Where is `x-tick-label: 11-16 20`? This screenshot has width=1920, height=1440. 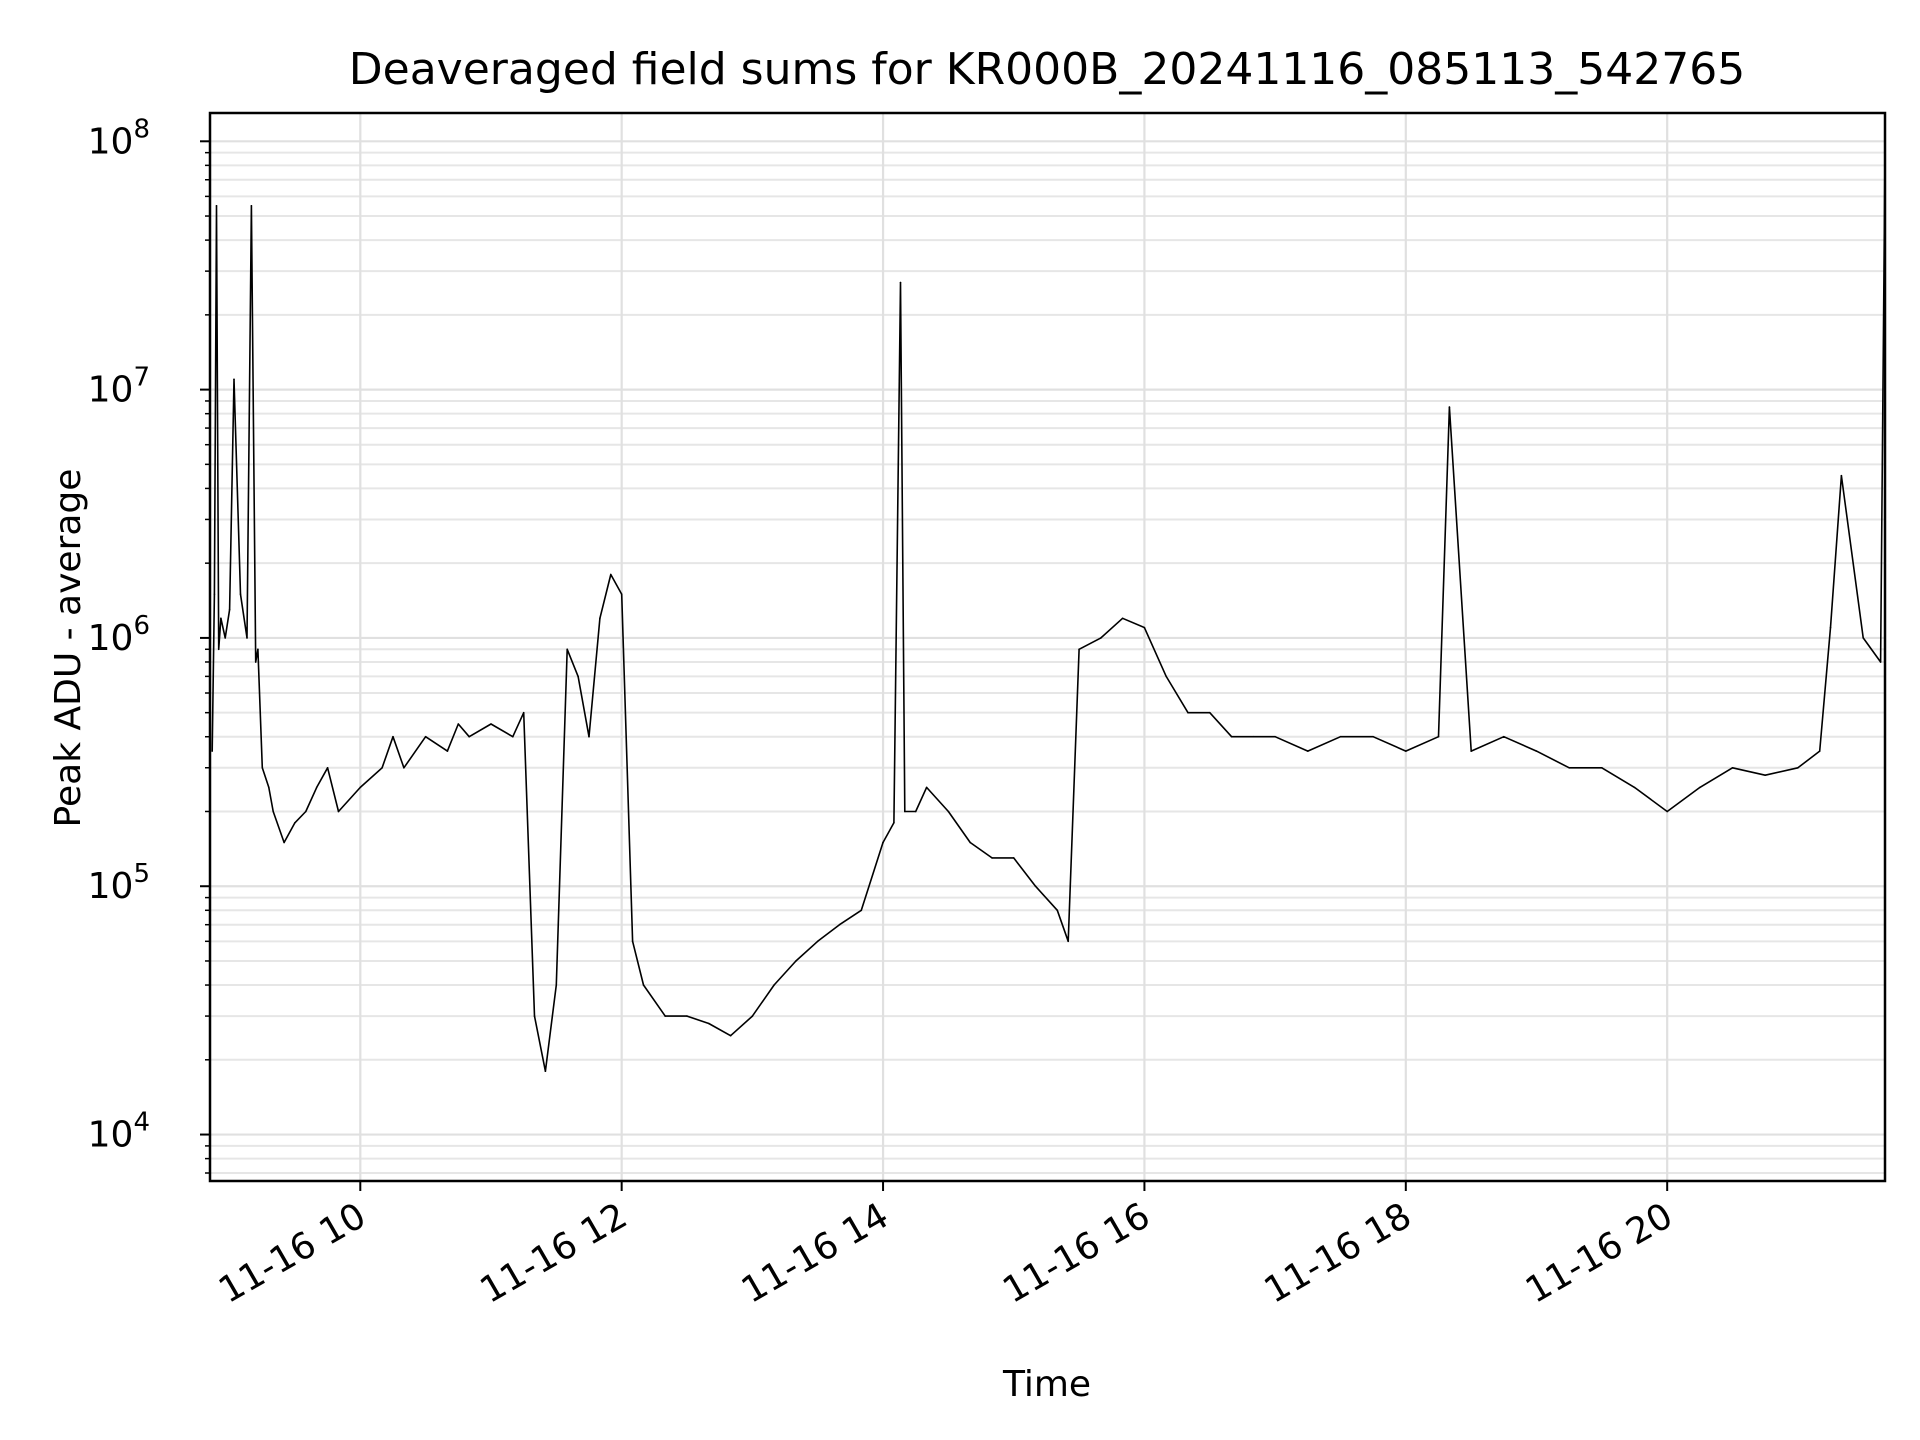
x-tick-label: 11-16 20 is located at coordinates (1599, 1253).